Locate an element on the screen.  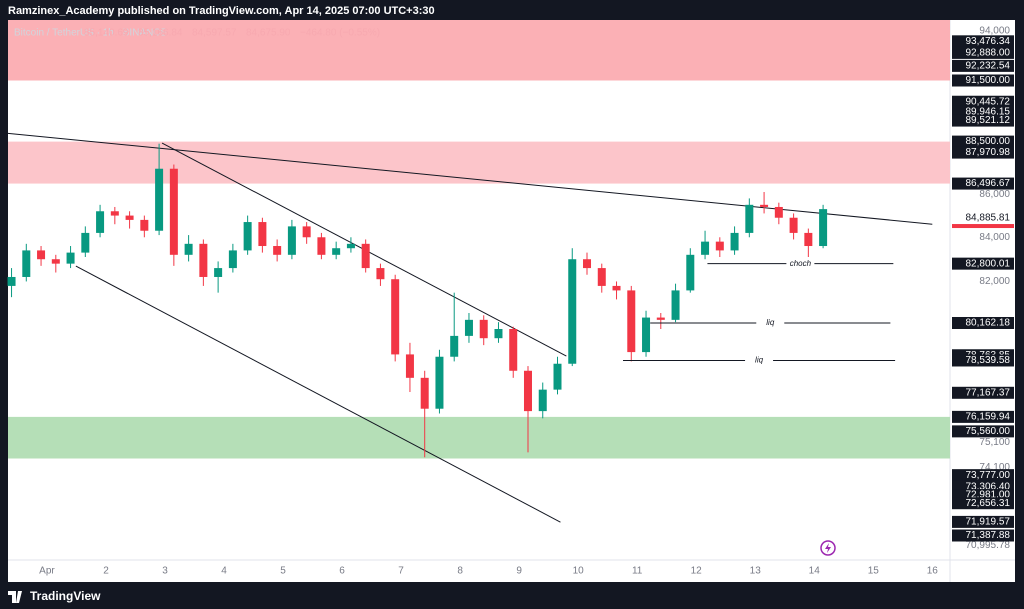
x-tick-label: 15 is located at coordinates (874, 571).